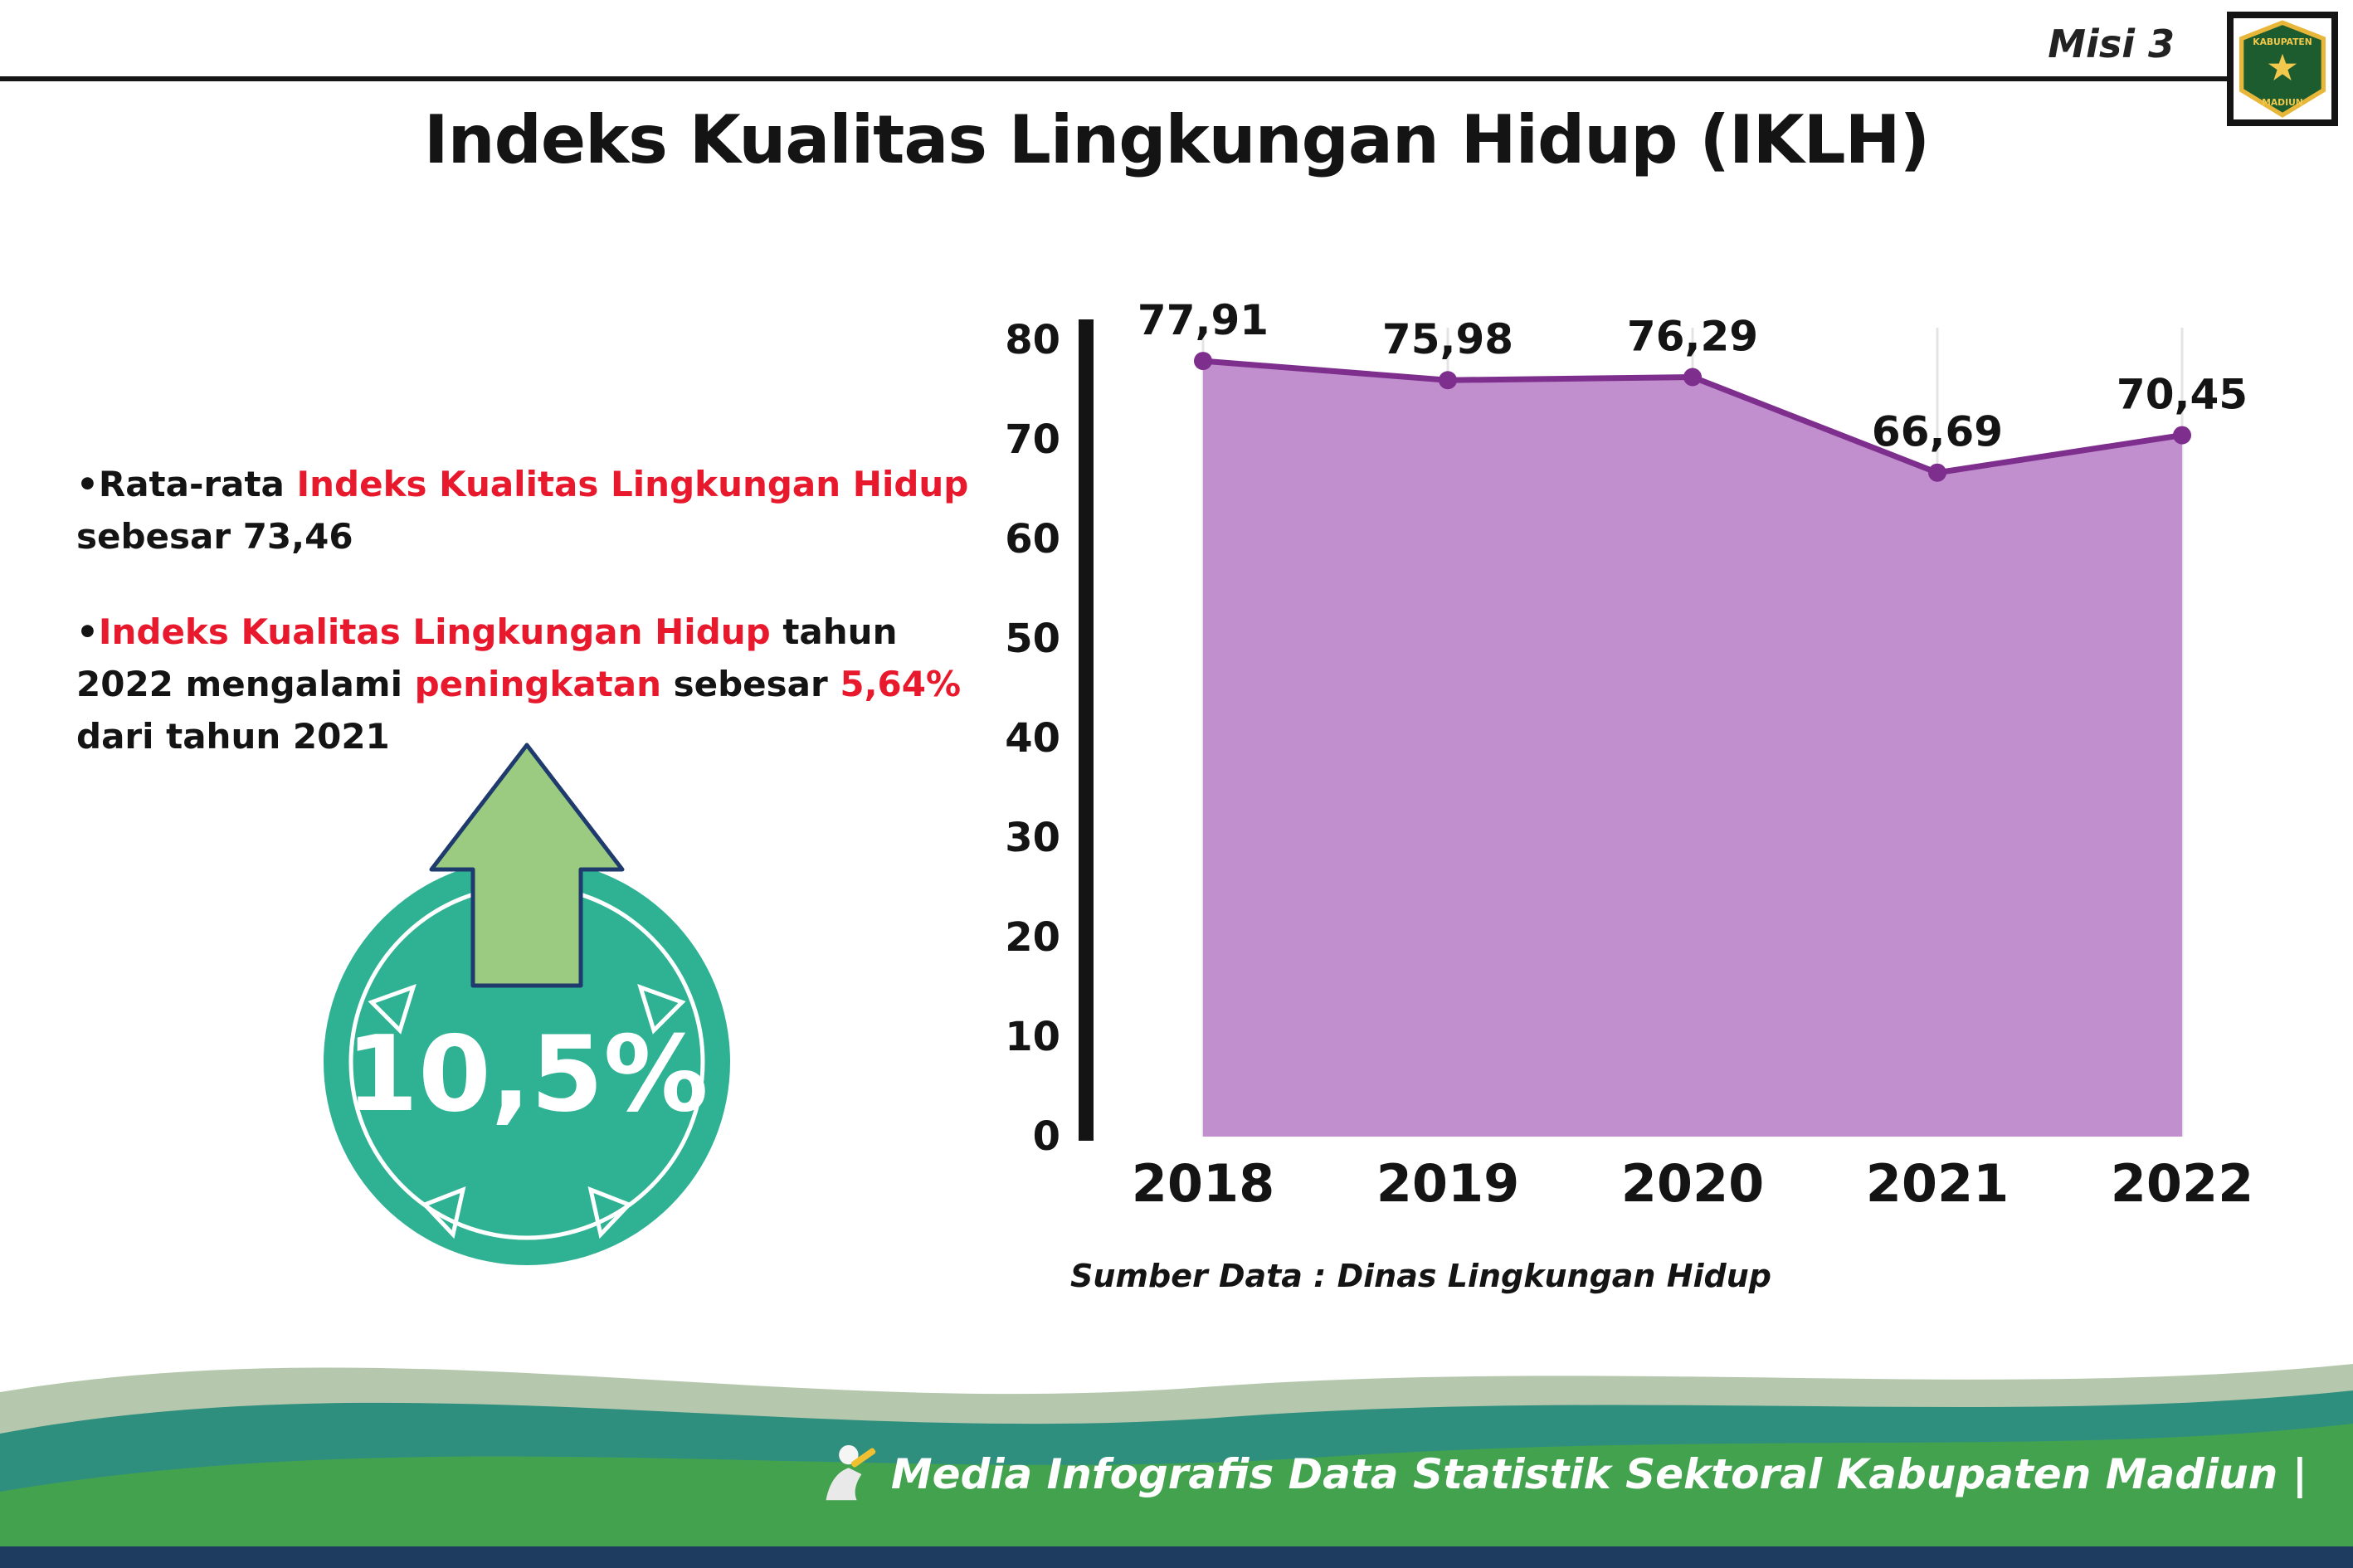  I want to click on badge-tick-left, so click(392, 1009).